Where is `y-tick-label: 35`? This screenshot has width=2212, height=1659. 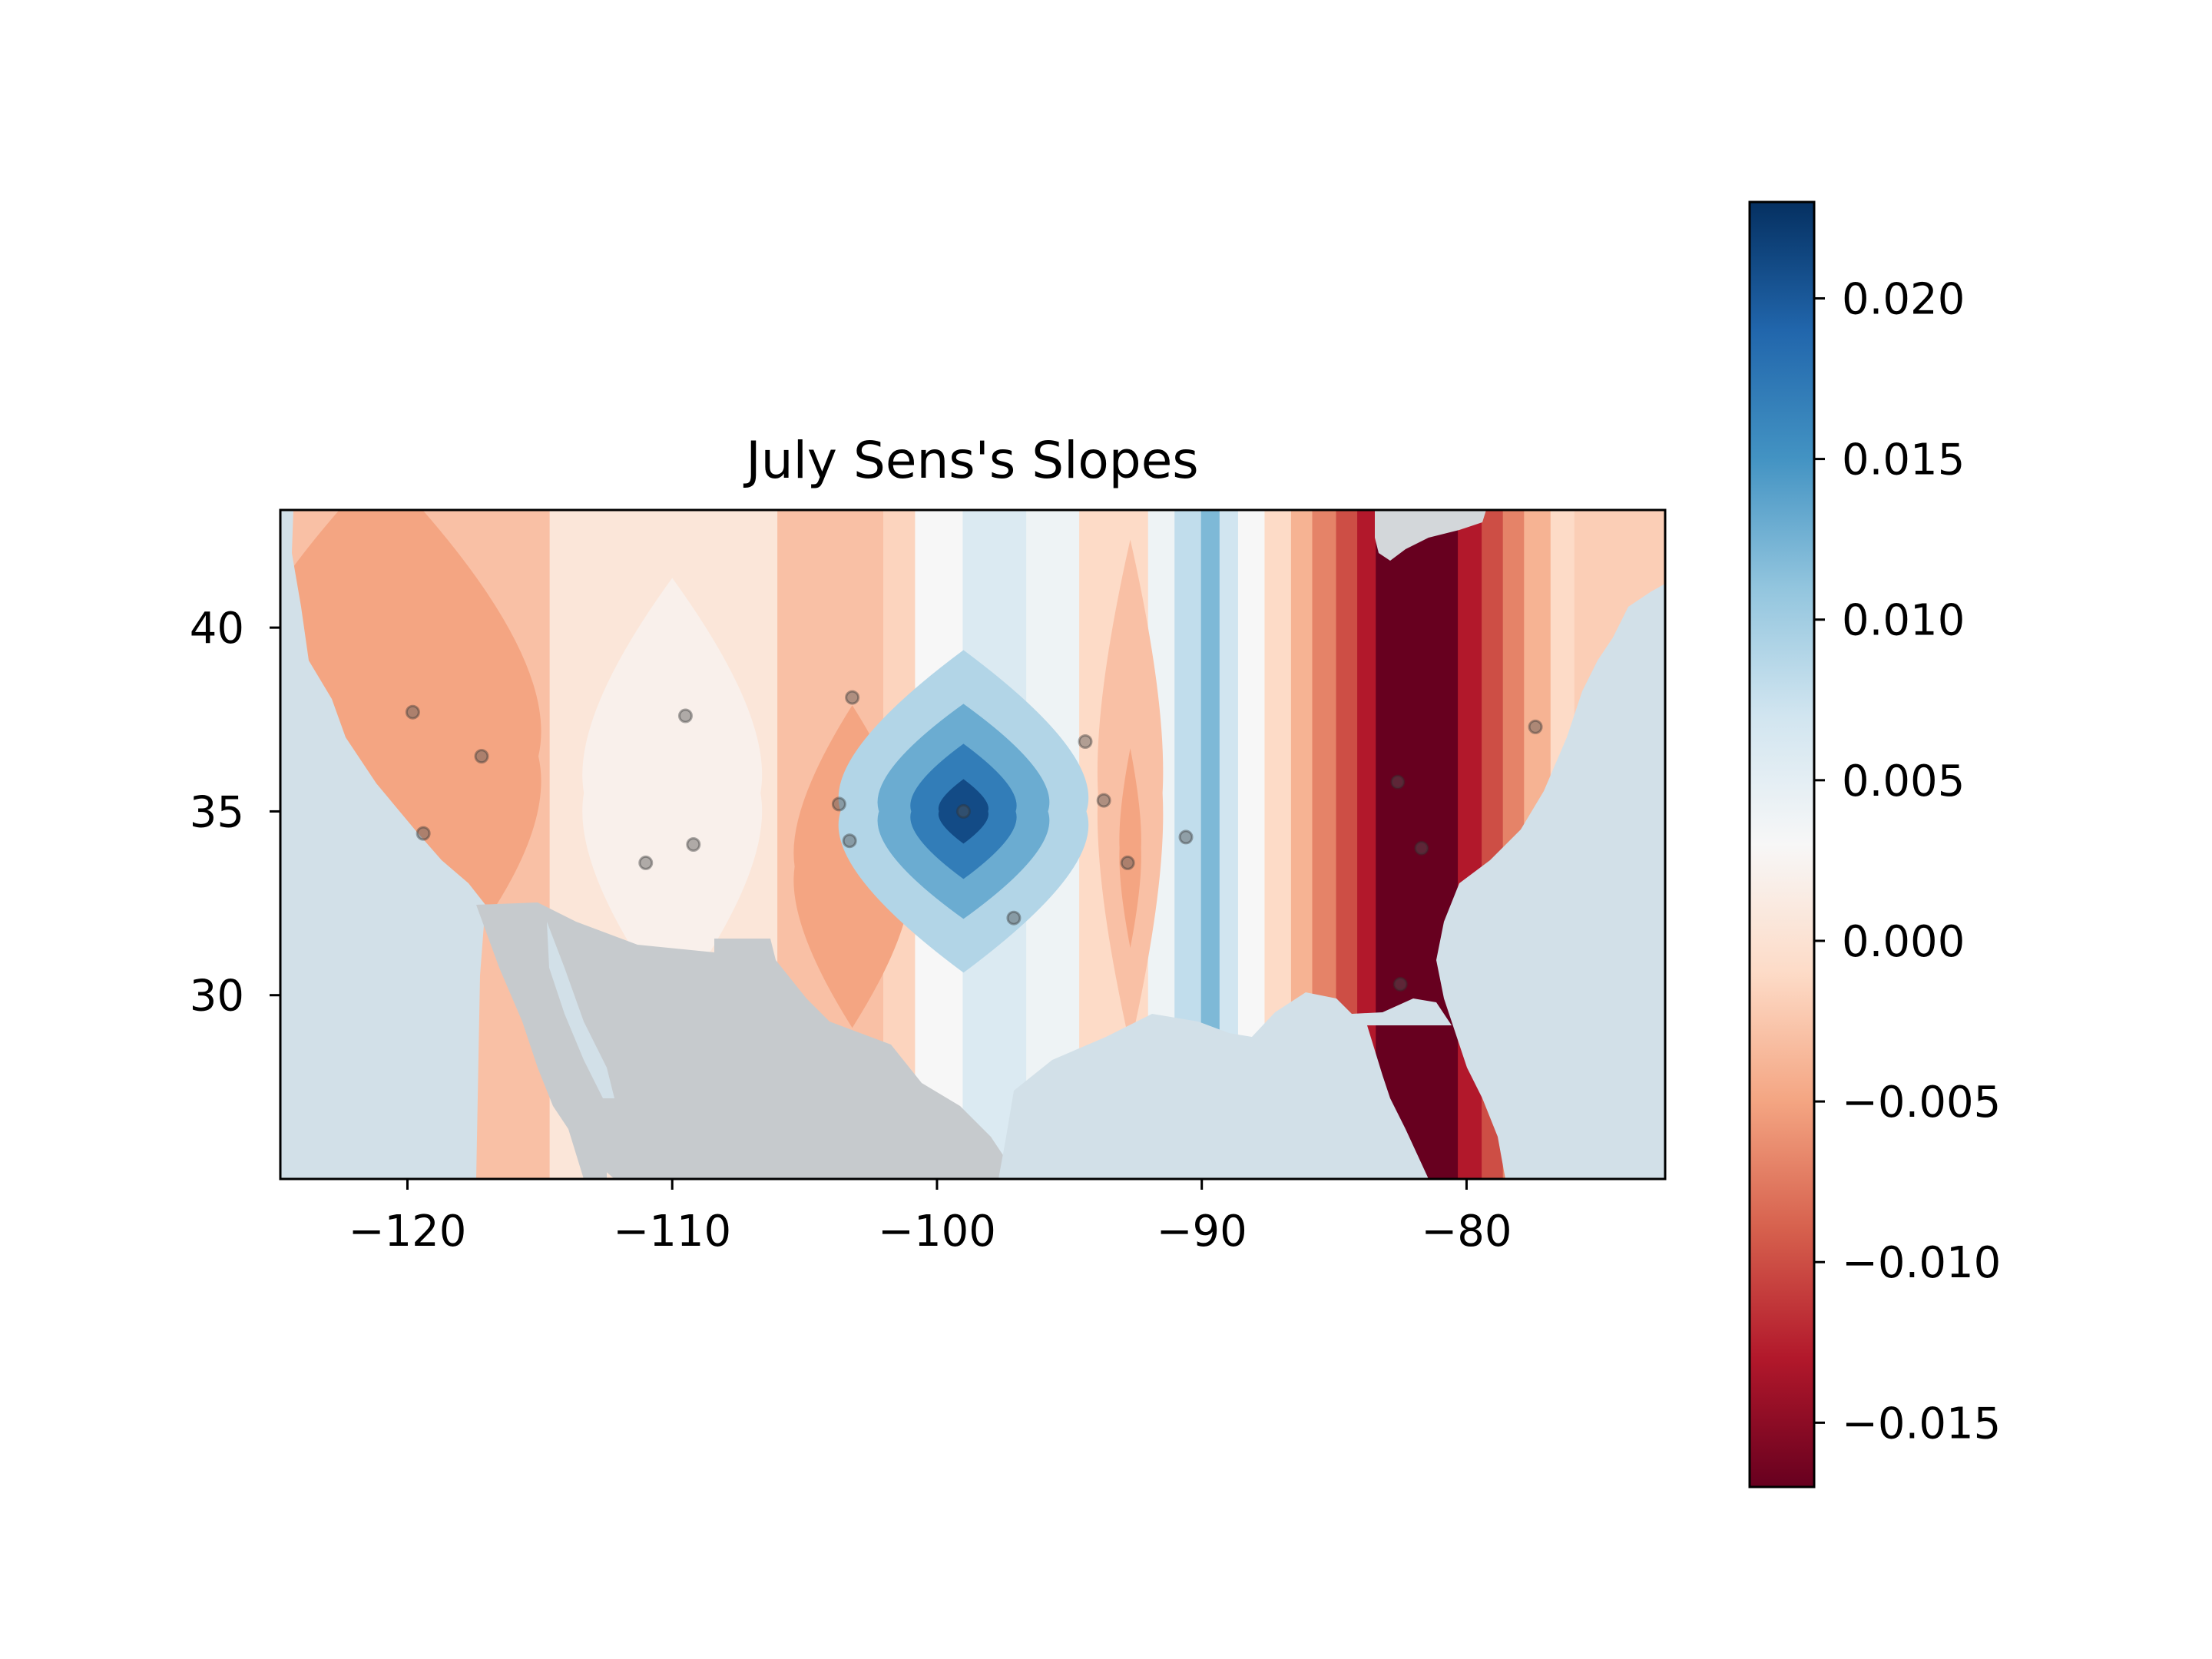 y-tick-label: 35 is located at coordinates (217, 812).